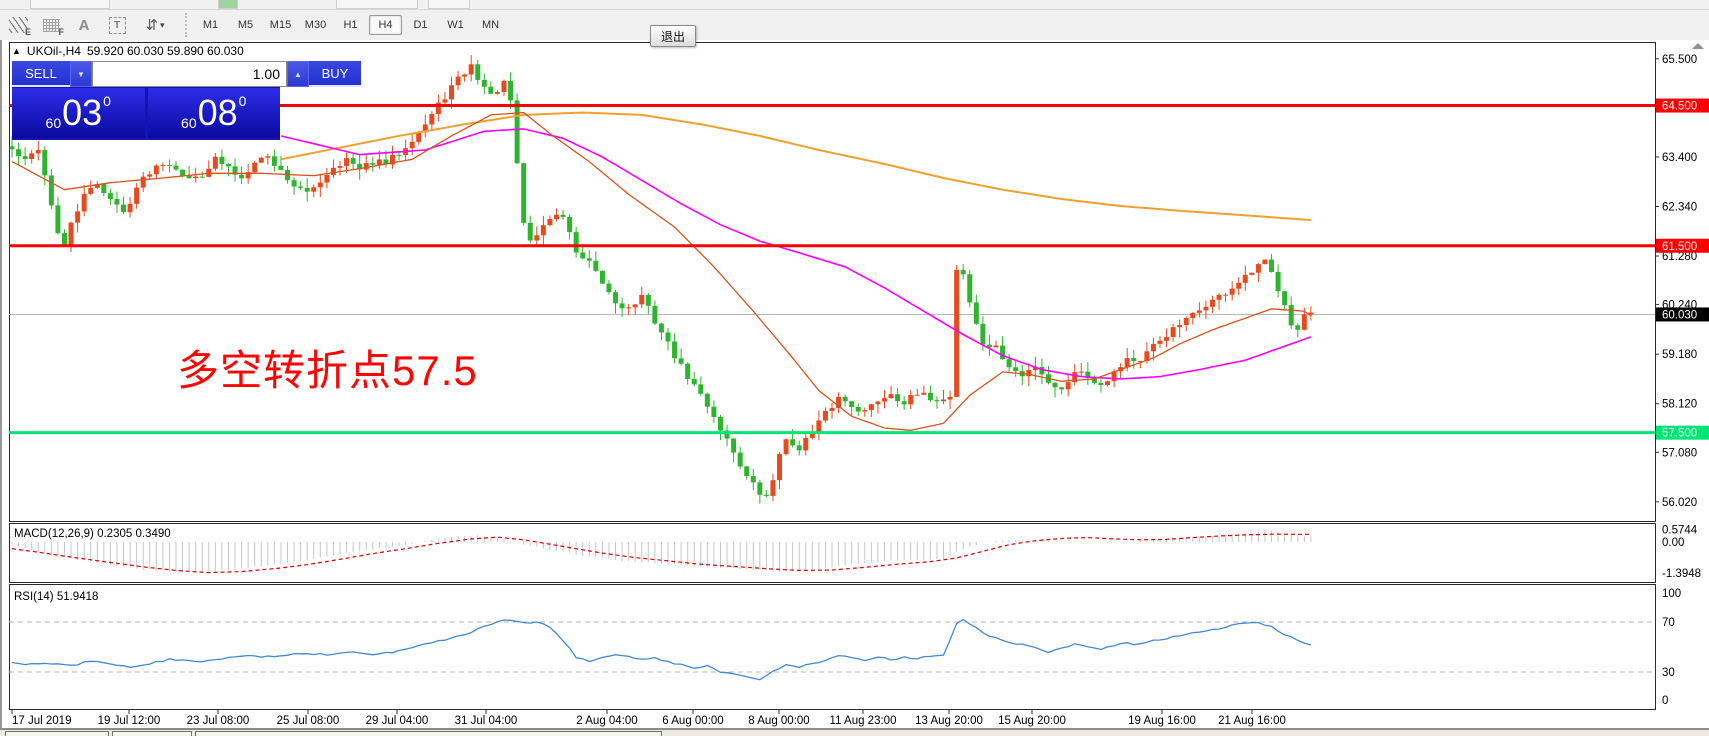  I want to click on timeframe-button-H4: H4, so click(385, 25).